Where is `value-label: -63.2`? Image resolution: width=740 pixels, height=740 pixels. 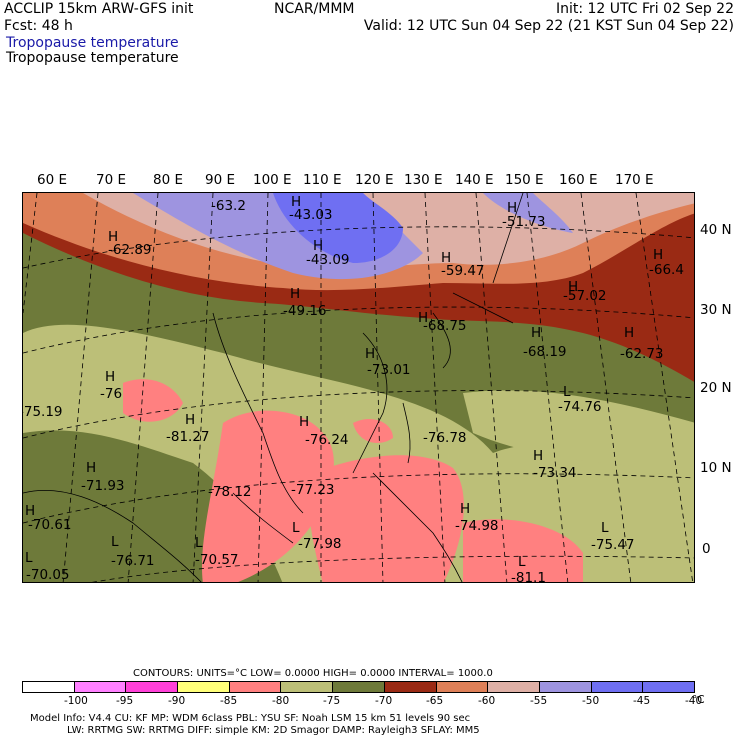
value-label: -63.2 is located at coordinates (228, 206).